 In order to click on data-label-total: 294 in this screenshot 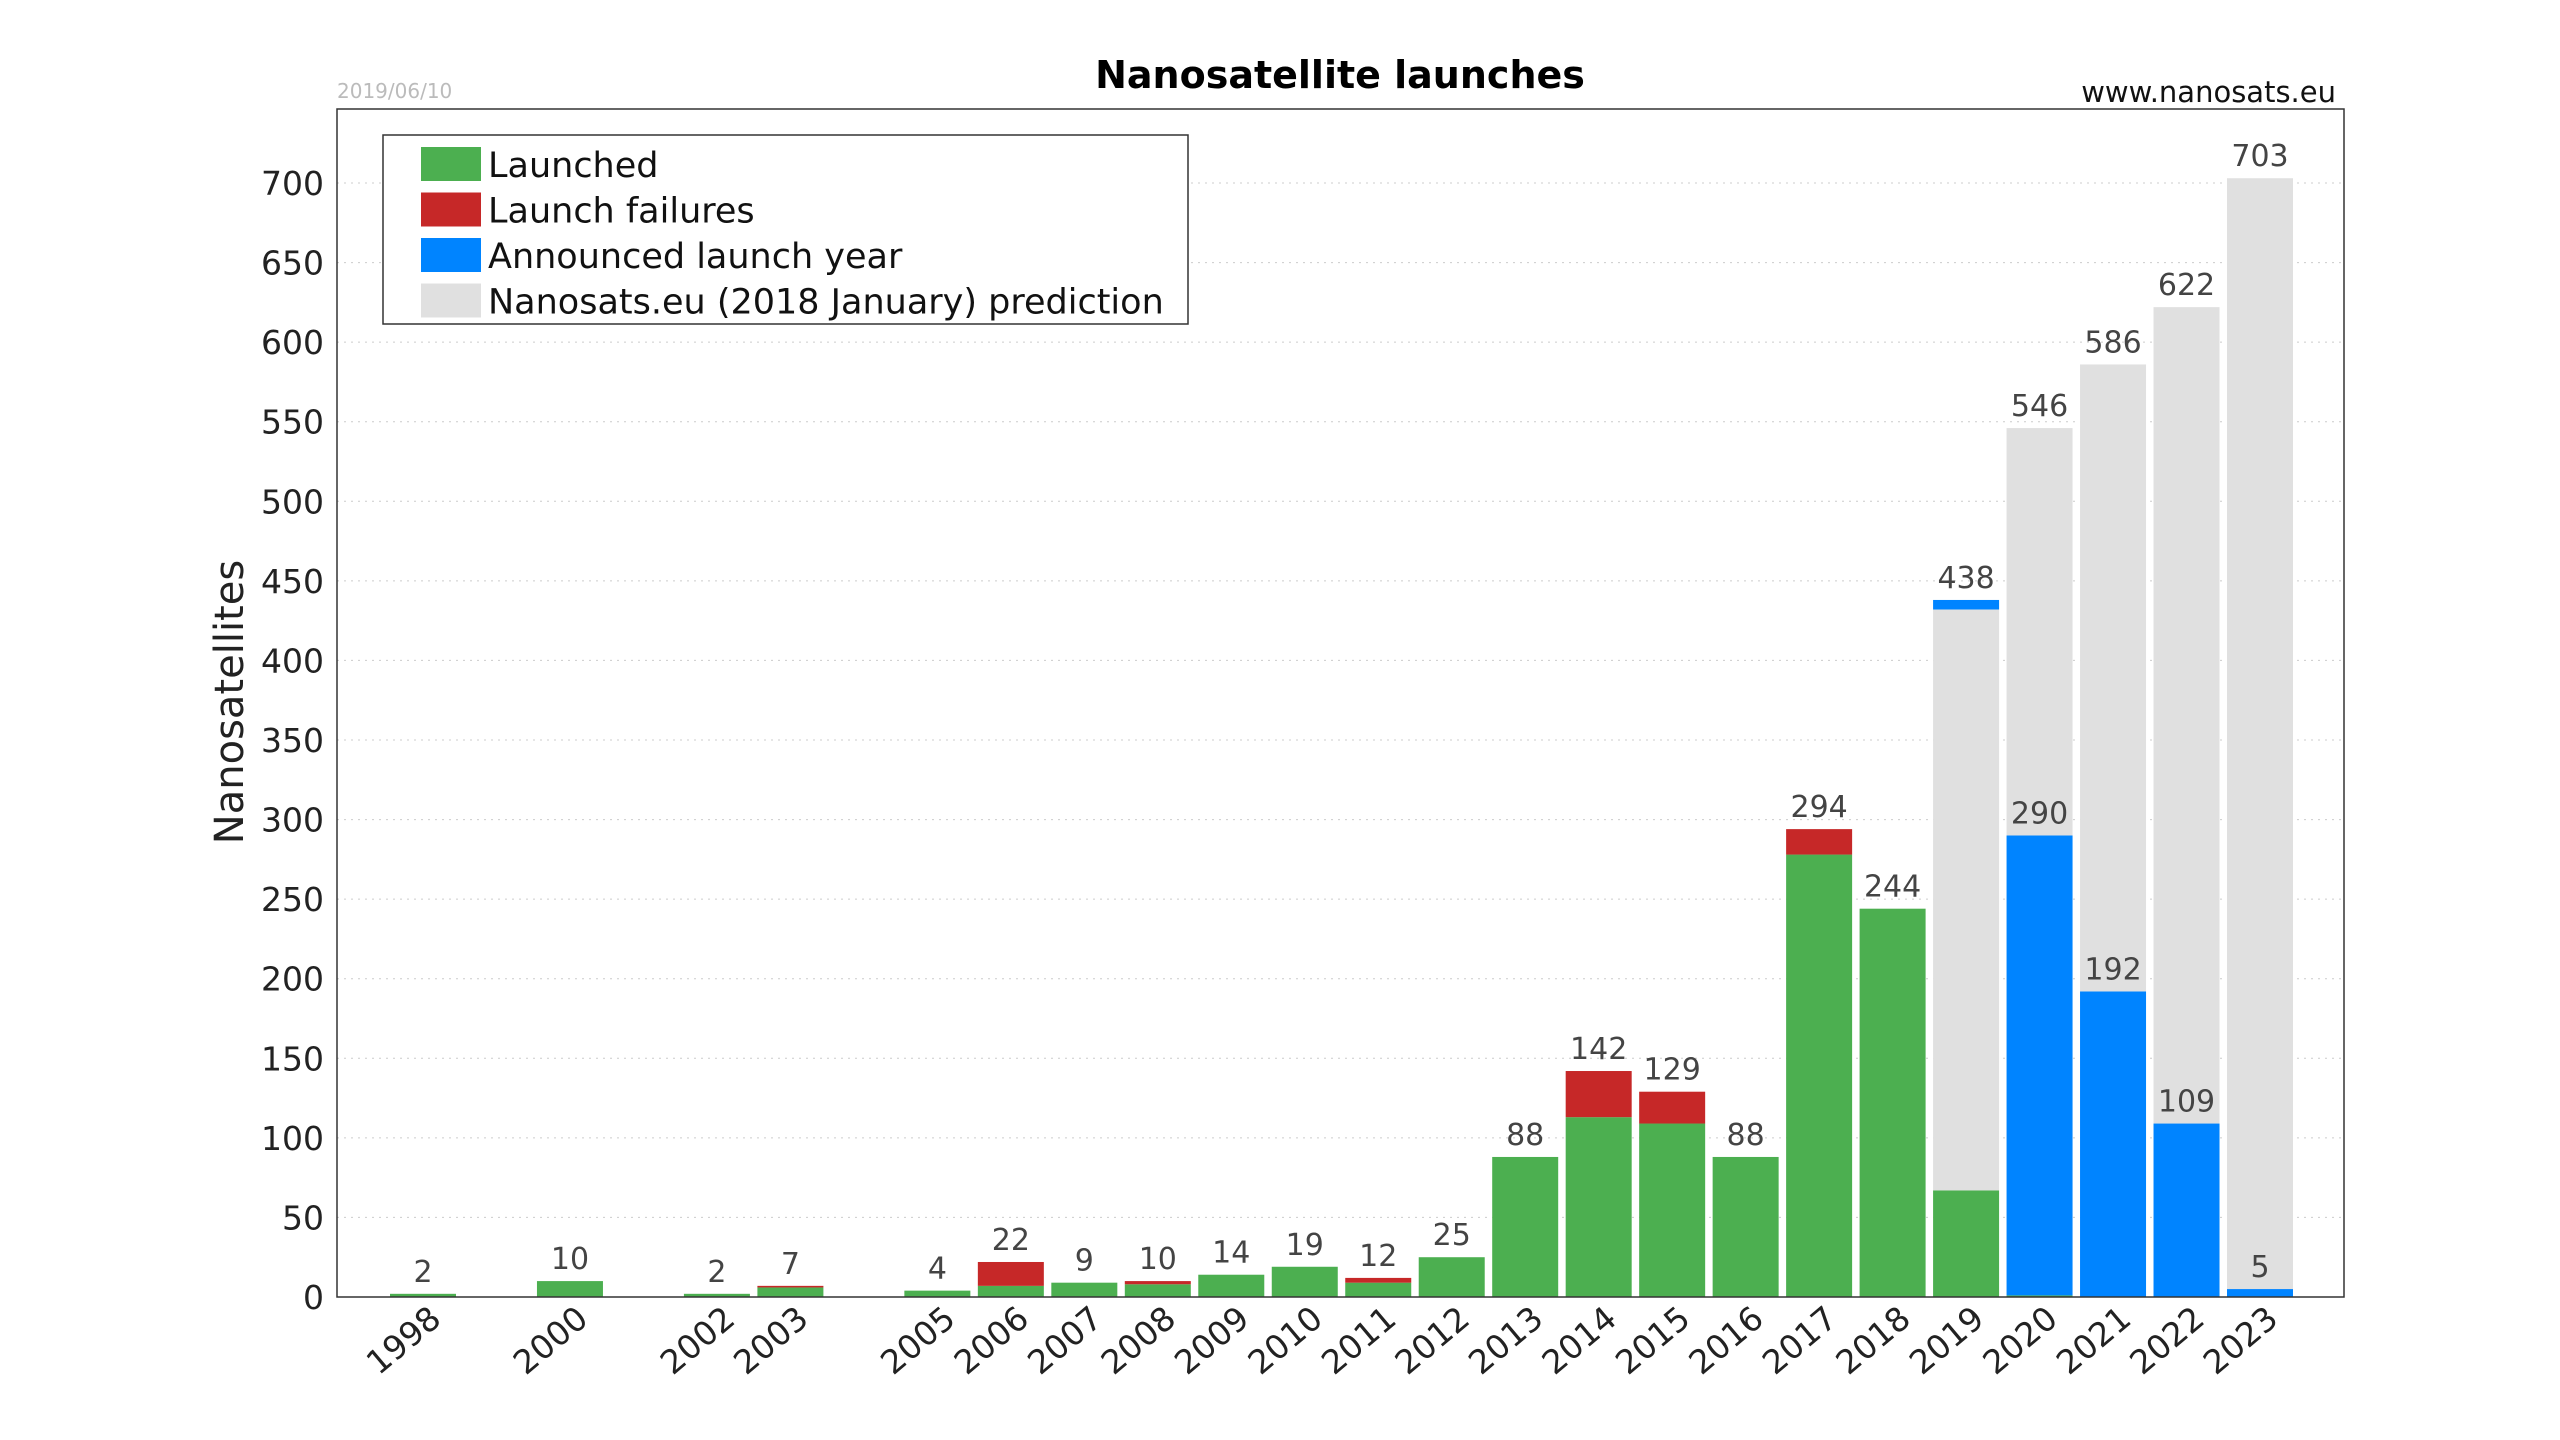, I will do `click(1818, 807)`.